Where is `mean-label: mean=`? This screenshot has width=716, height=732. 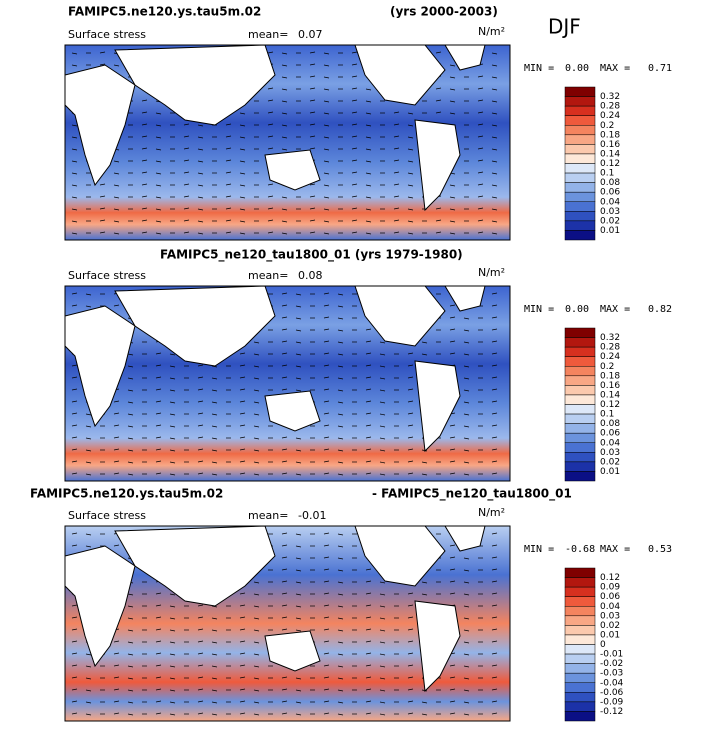 mean-label: mean= is located at coordinates (268, 515).